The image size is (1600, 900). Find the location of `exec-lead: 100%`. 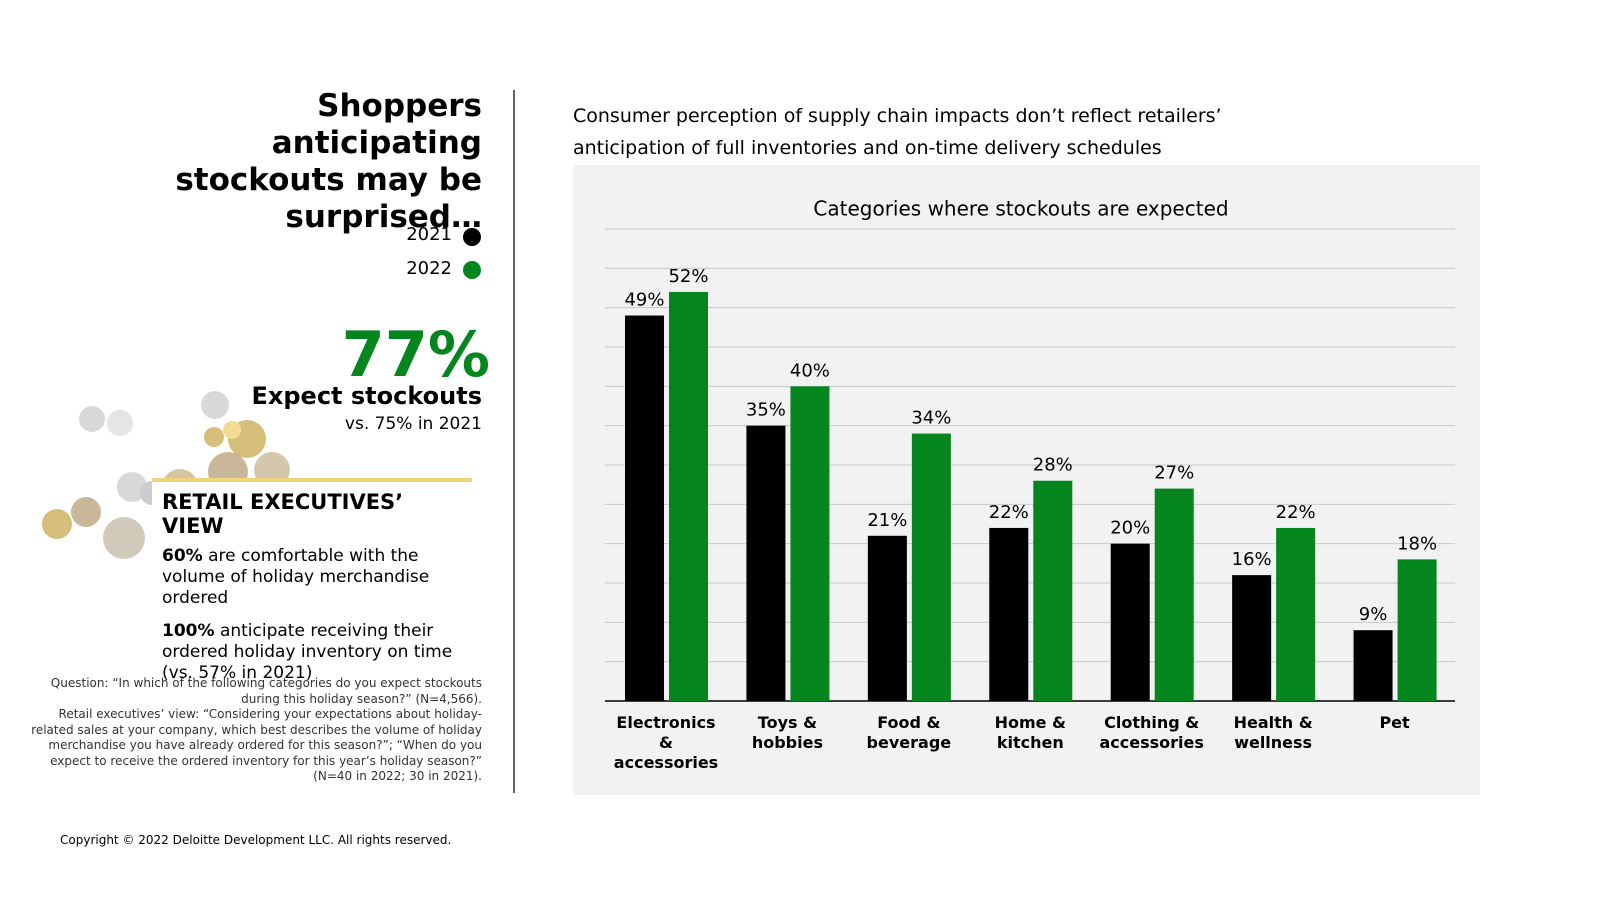

exec-lead: 100% is located at coordinates (188, 631).